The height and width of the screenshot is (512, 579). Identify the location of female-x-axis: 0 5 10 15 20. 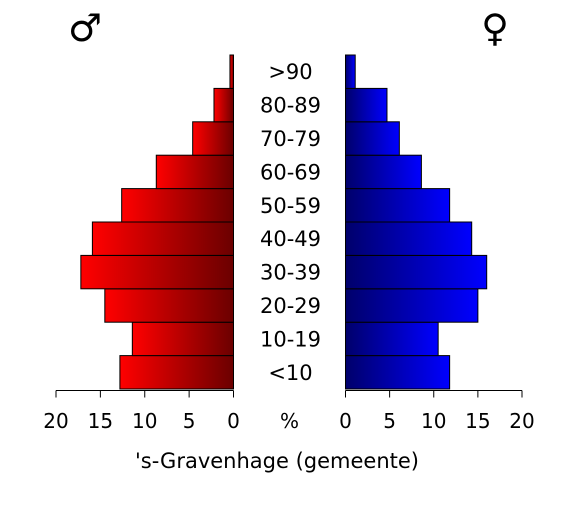
(437, 411).